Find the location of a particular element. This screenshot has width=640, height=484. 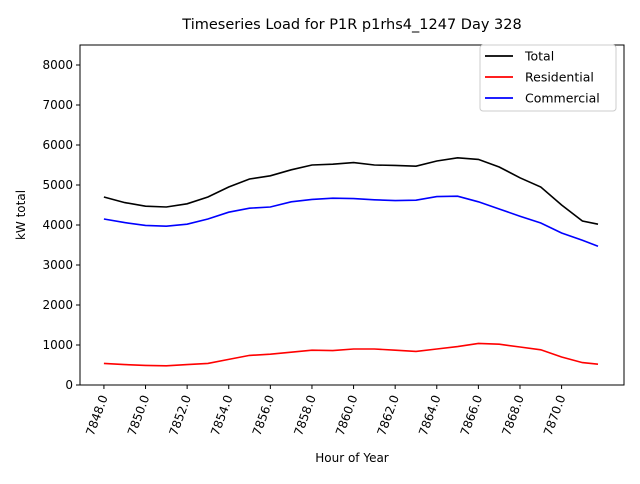

y-tick-label: 7000 is located at coordinates (57, 105).